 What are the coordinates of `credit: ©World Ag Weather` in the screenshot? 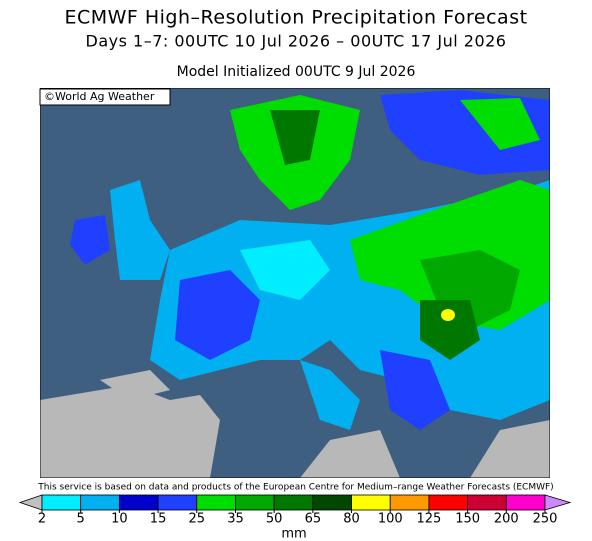 It's located at (99, 96).